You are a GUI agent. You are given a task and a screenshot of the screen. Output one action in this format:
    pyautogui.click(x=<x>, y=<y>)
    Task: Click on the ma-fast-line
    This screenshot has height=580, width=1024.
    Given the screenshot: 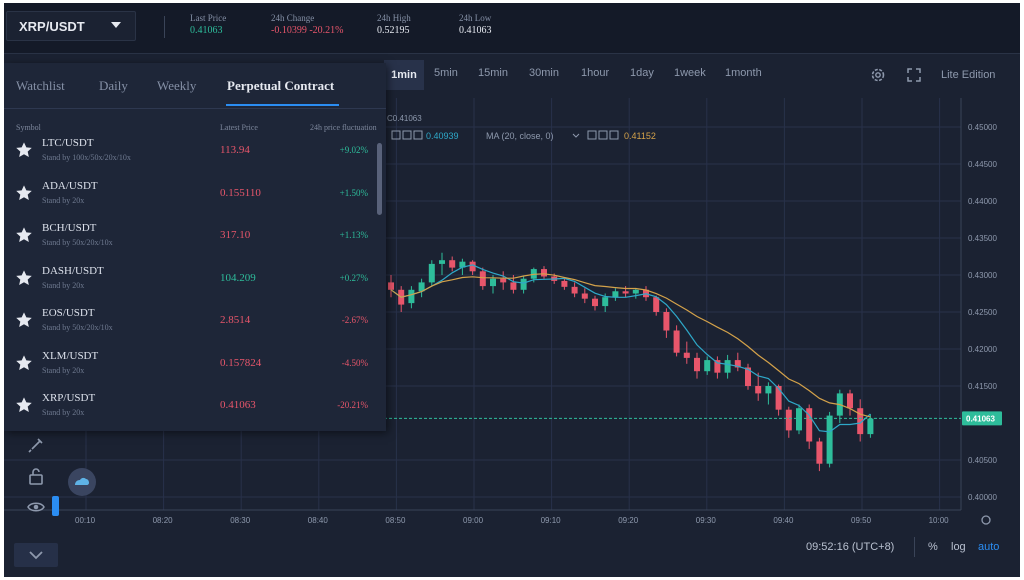 What is the action you would take?
    pyautogui.click(x=630, y=348)
    